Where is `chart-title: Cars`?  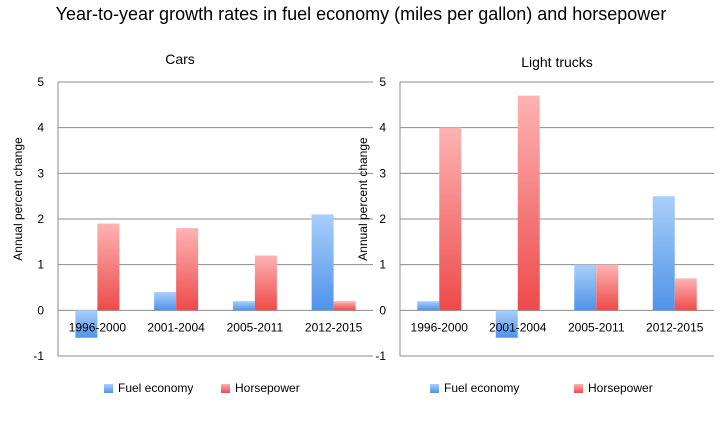
chart-title: Cars is located at coordinates (180, 59).